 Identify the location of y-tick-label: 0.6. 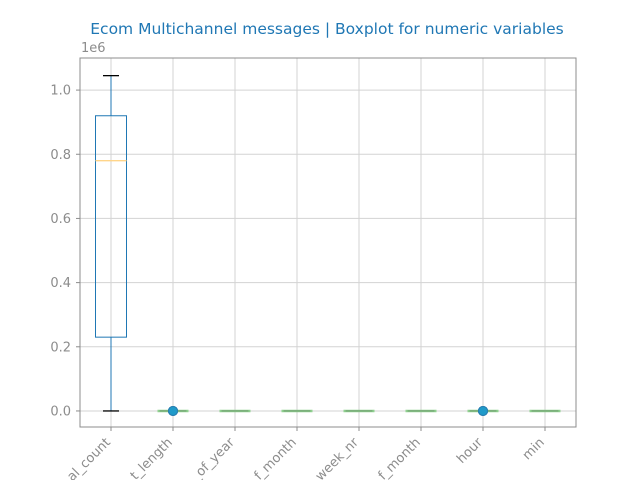
(60, 219).